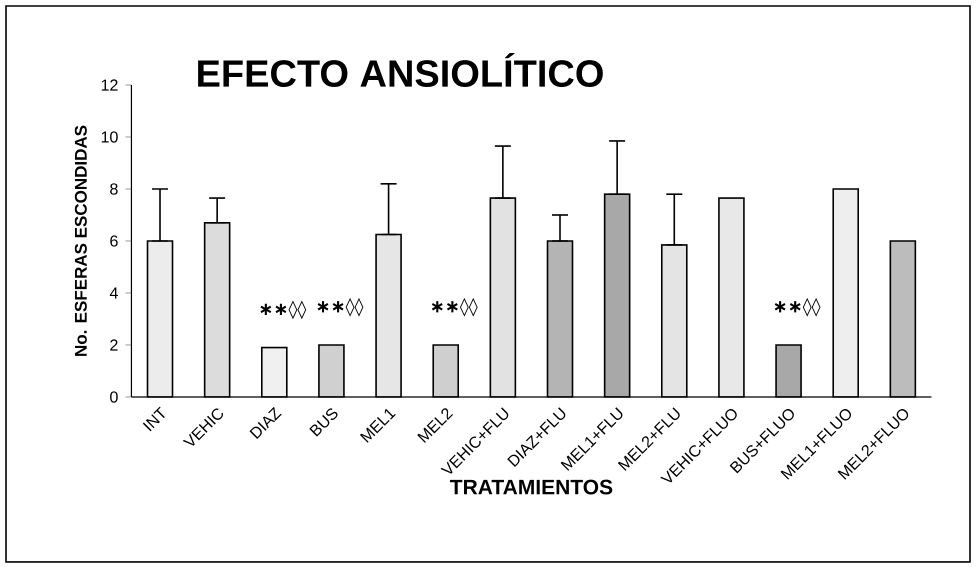 Image resolution: width=976 pixels, height=568 pixels. Describe the element at coordinates (114, 292) in the screenshot. I see `y-tick-label: 4` at that location.